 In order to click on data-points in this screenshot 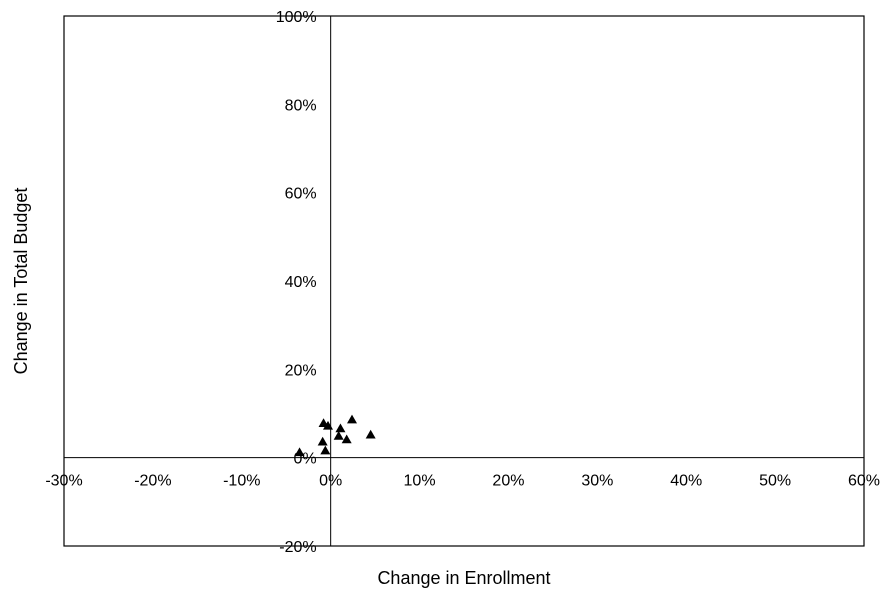, I will do `click(335, 435)`.